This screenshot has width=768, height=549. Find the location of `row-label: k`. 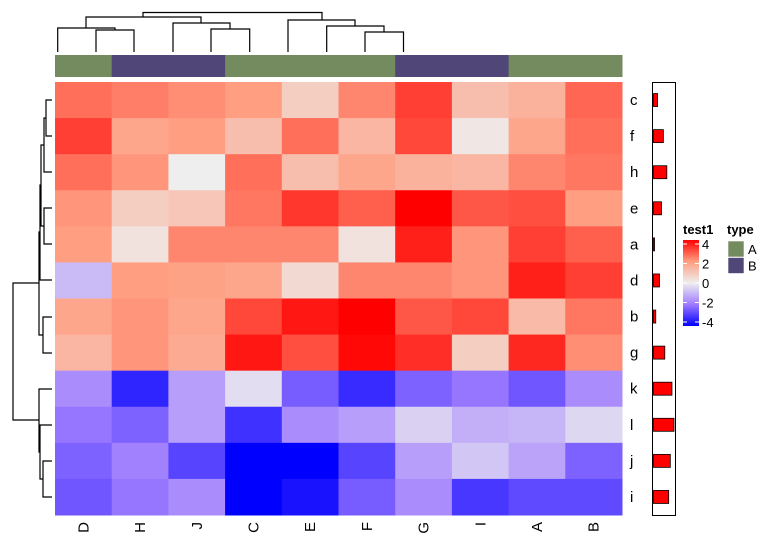

row-label: k is located at coordinates (634, 389).